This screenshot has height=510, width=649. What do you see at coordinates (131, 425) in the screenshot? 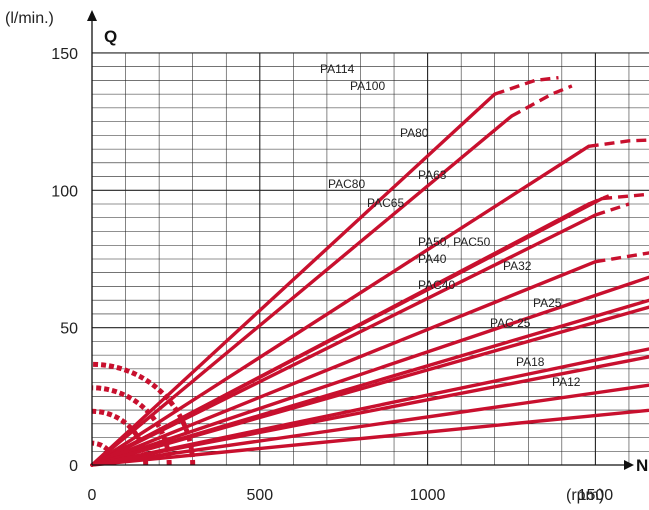
I see `startup-arc` at bounding box center [131, 425].